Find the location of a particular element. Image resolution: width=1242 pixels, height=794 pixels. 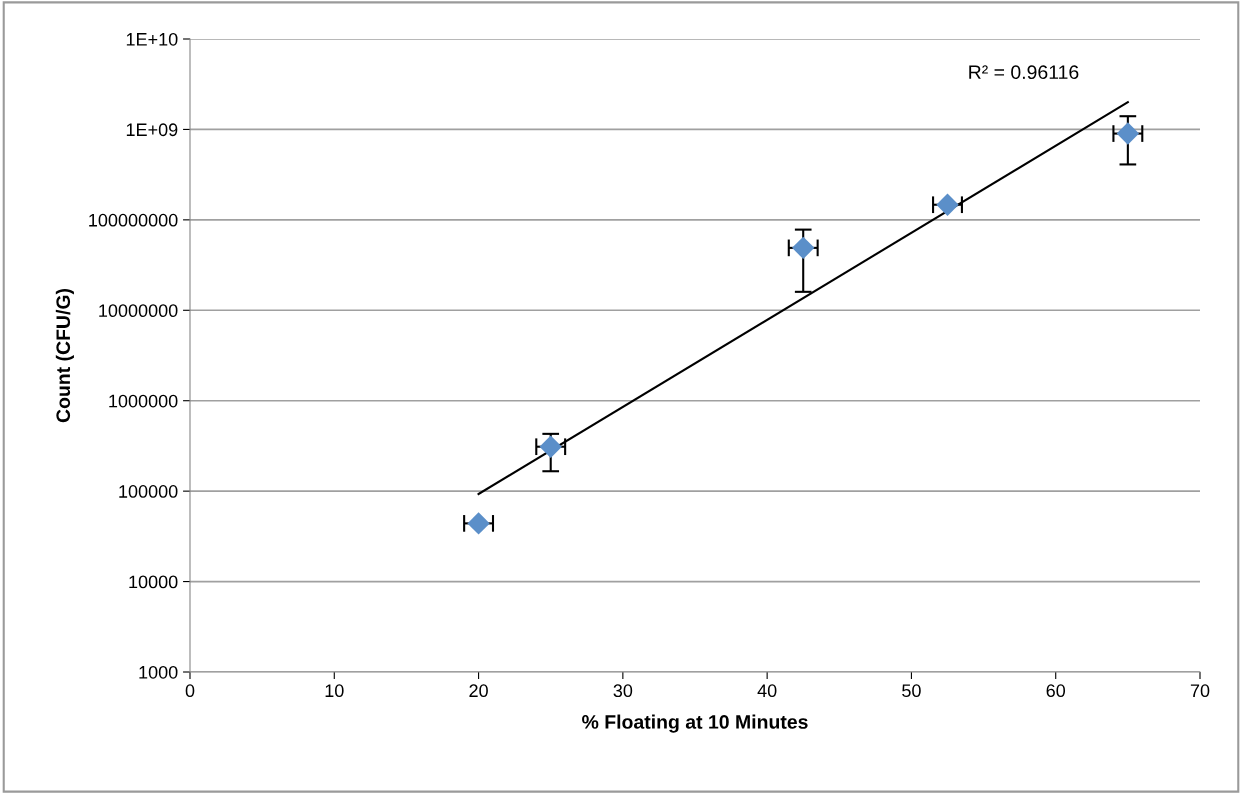

x-tick-label: 30 is located at coordinates (623, 691).